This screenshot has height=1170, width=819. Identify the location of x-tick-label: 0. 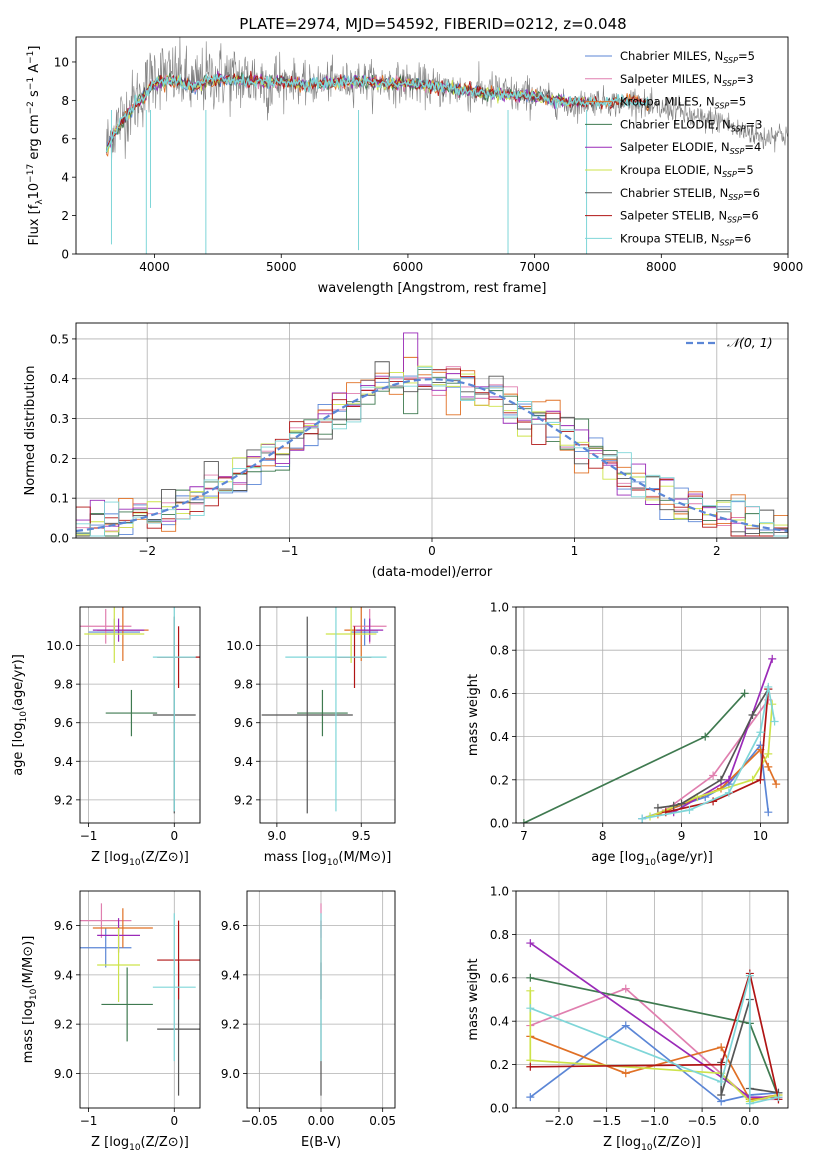
(174, 836).